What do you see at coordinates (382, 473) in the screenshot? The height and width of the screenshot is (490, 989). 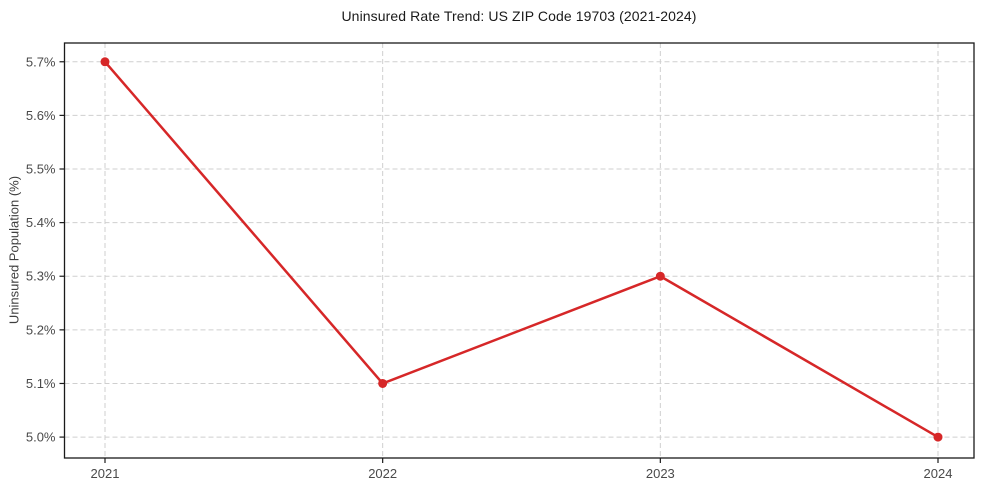 I see `x-tick-label: 2022` at bounding box center [382, 473].